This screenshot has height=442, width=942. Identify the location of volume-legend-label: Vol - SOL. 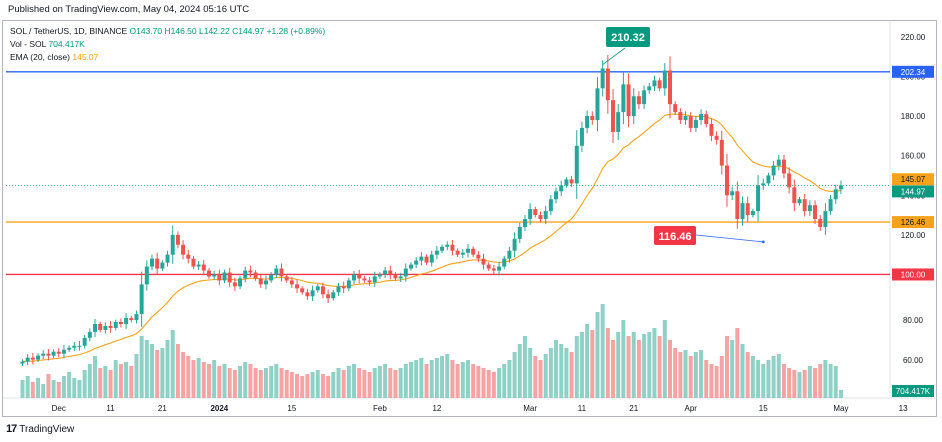
(28, 44).